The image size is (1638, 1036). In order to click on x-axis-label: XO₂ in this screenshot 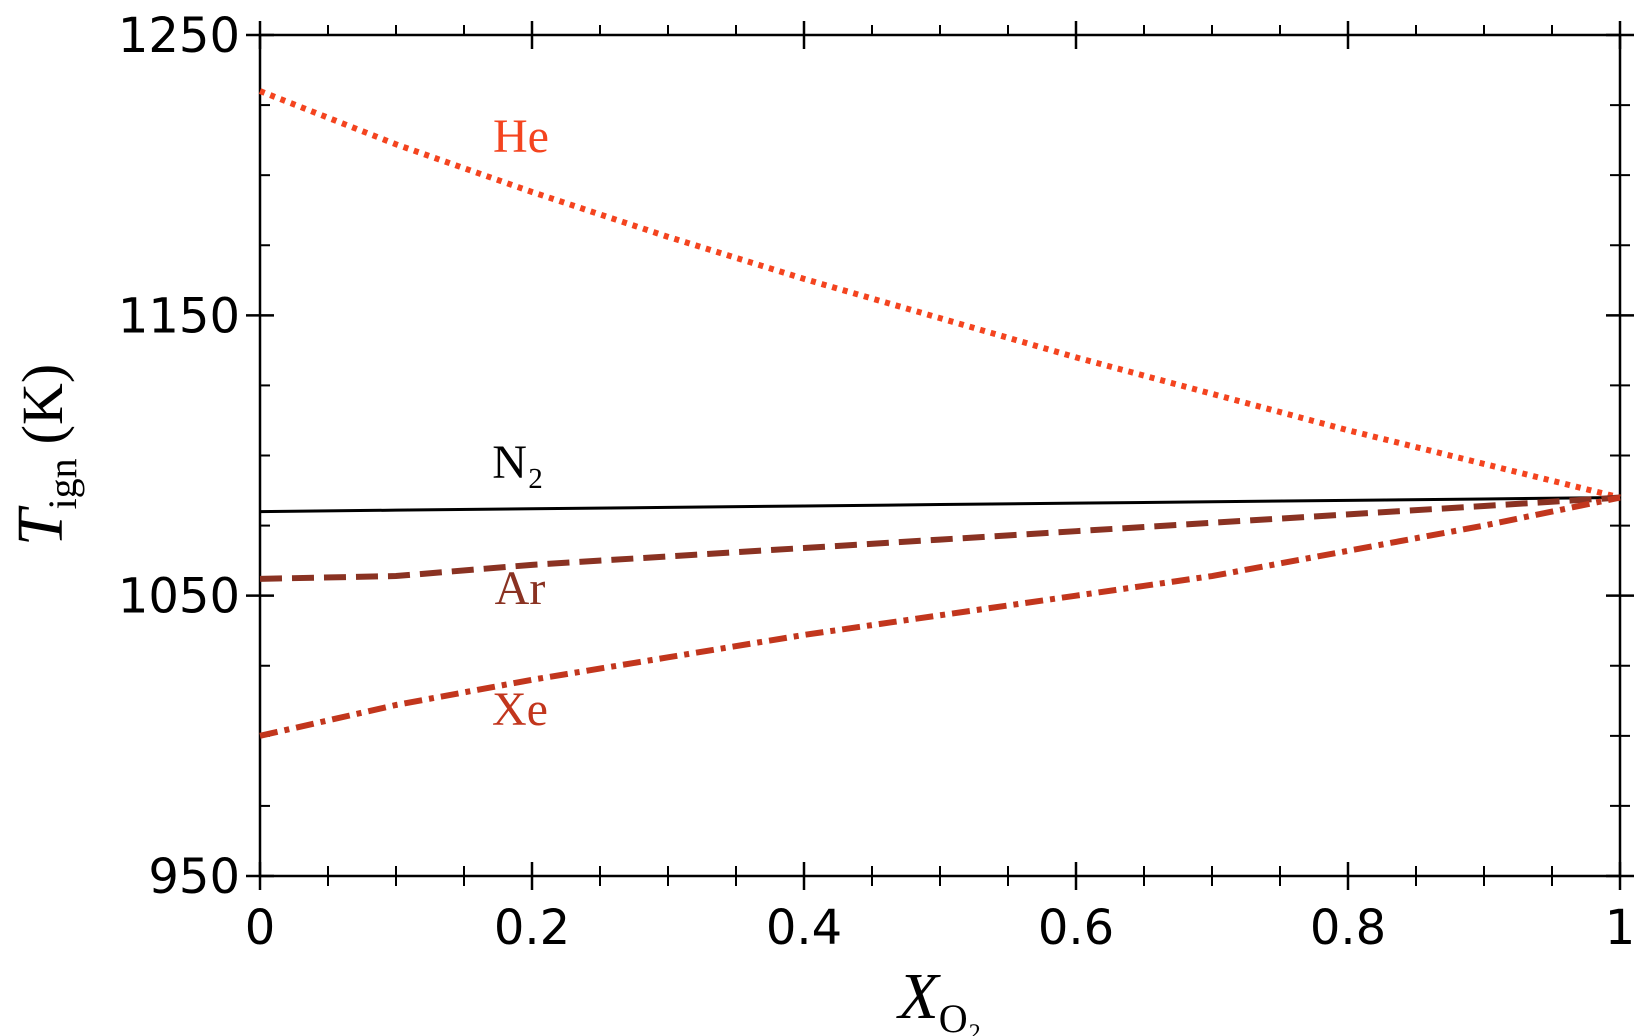, I will do `click(938, 998)`.